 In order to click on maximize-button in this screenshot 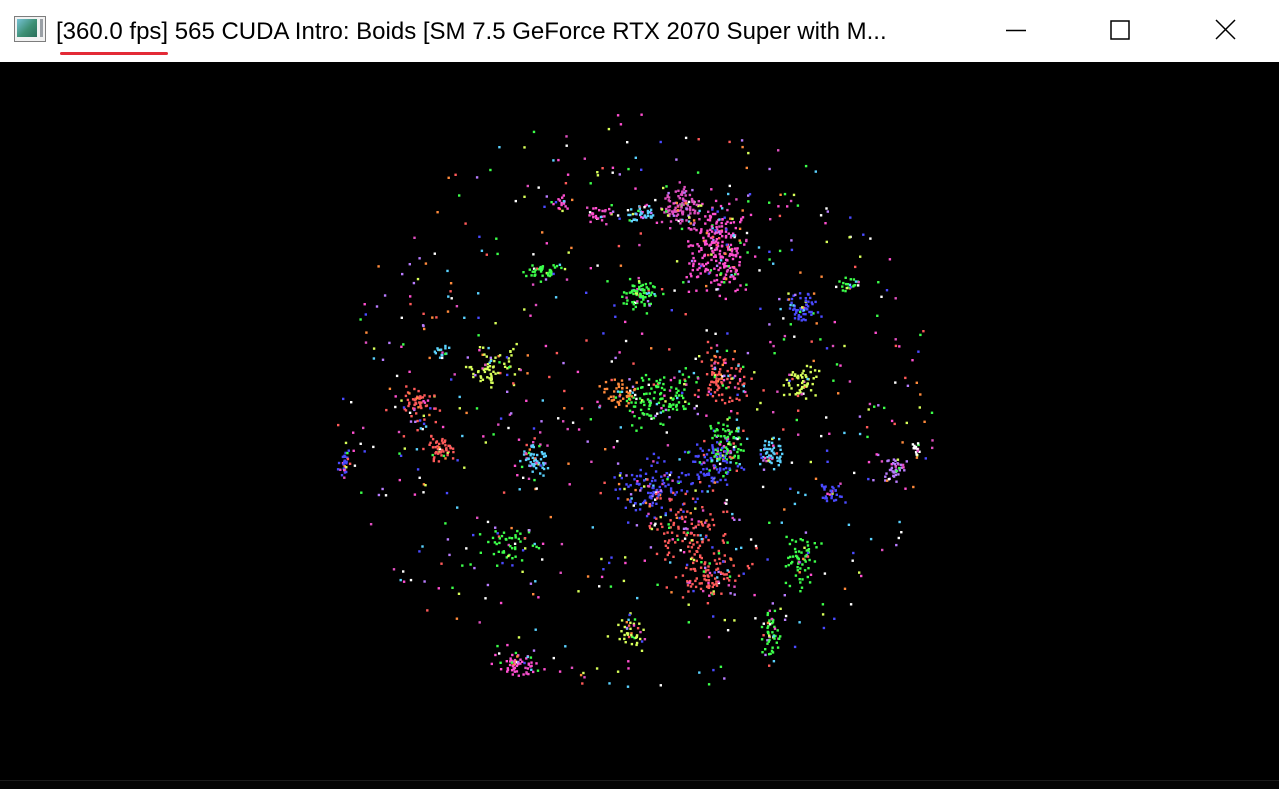, I will do `click(1120, 31)`.